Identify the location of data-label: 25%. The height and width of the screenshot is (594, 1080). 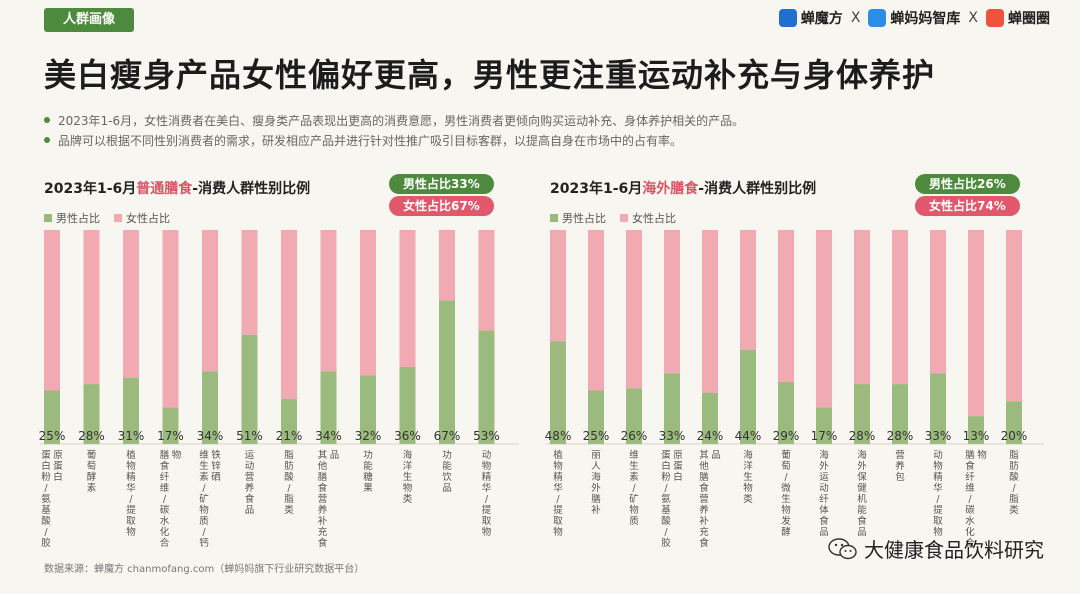
(52, 436).